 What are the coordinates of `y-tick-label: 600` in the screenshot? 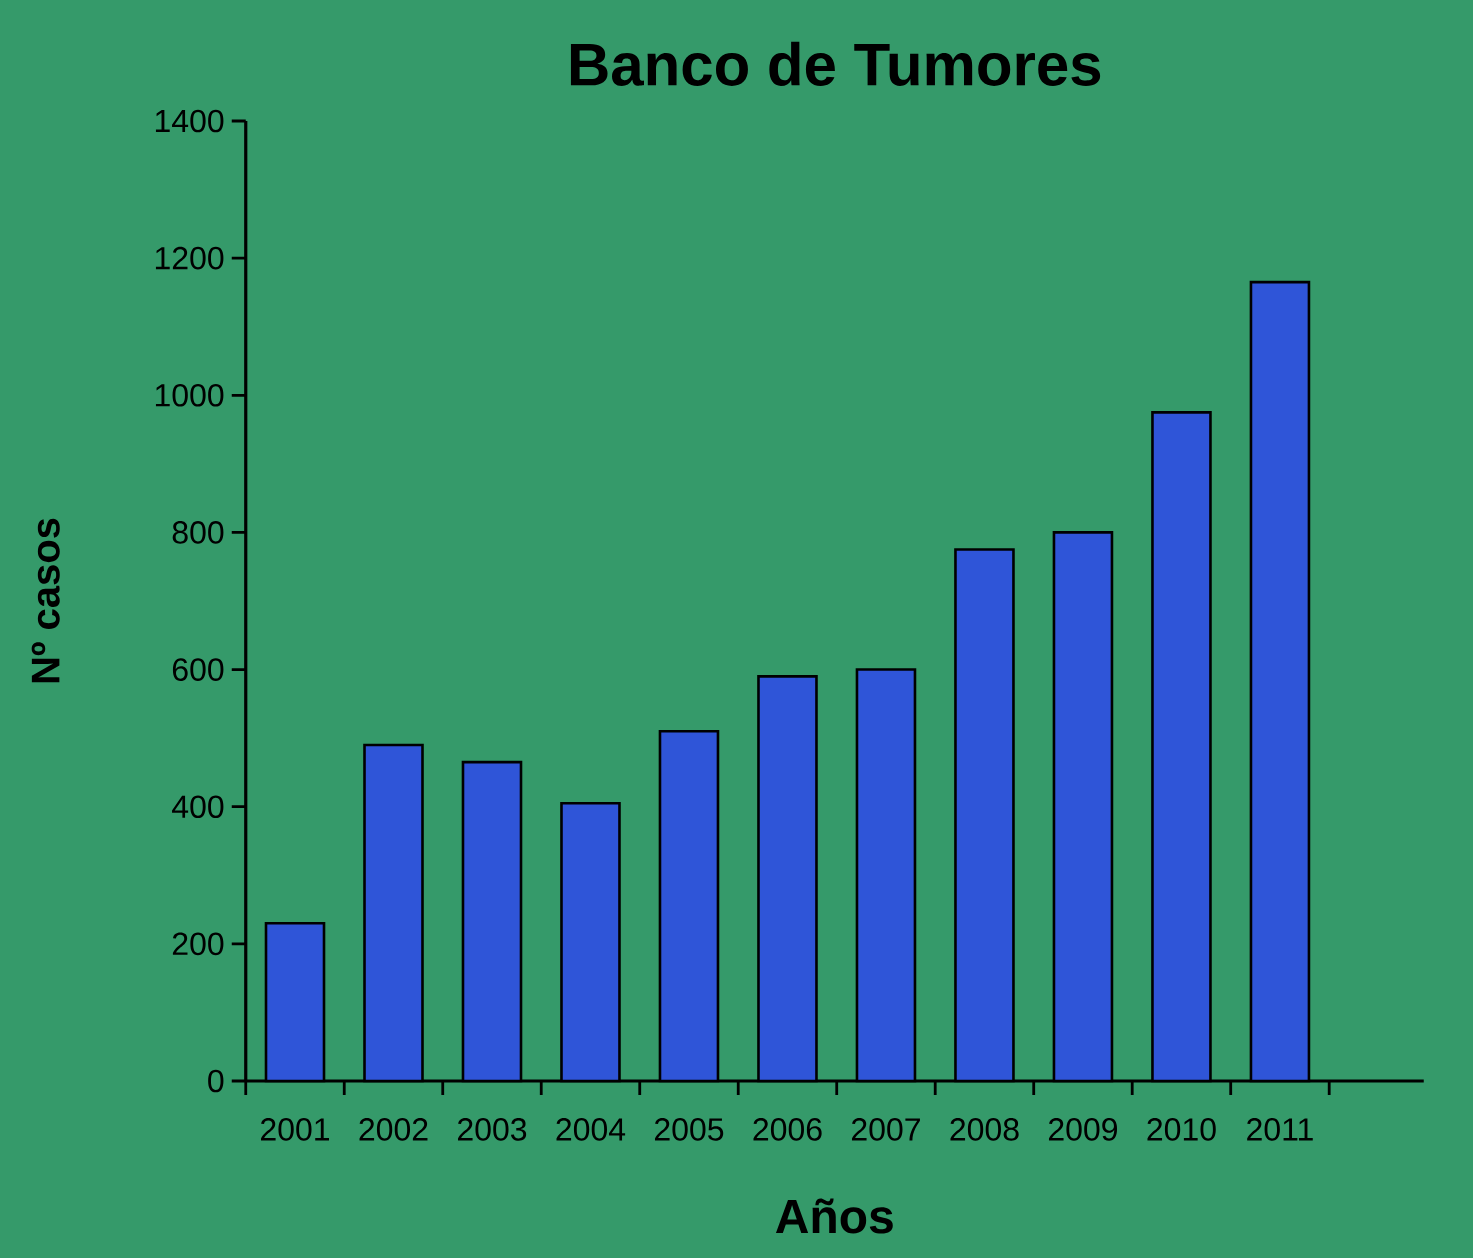 It's located at (198, 669).